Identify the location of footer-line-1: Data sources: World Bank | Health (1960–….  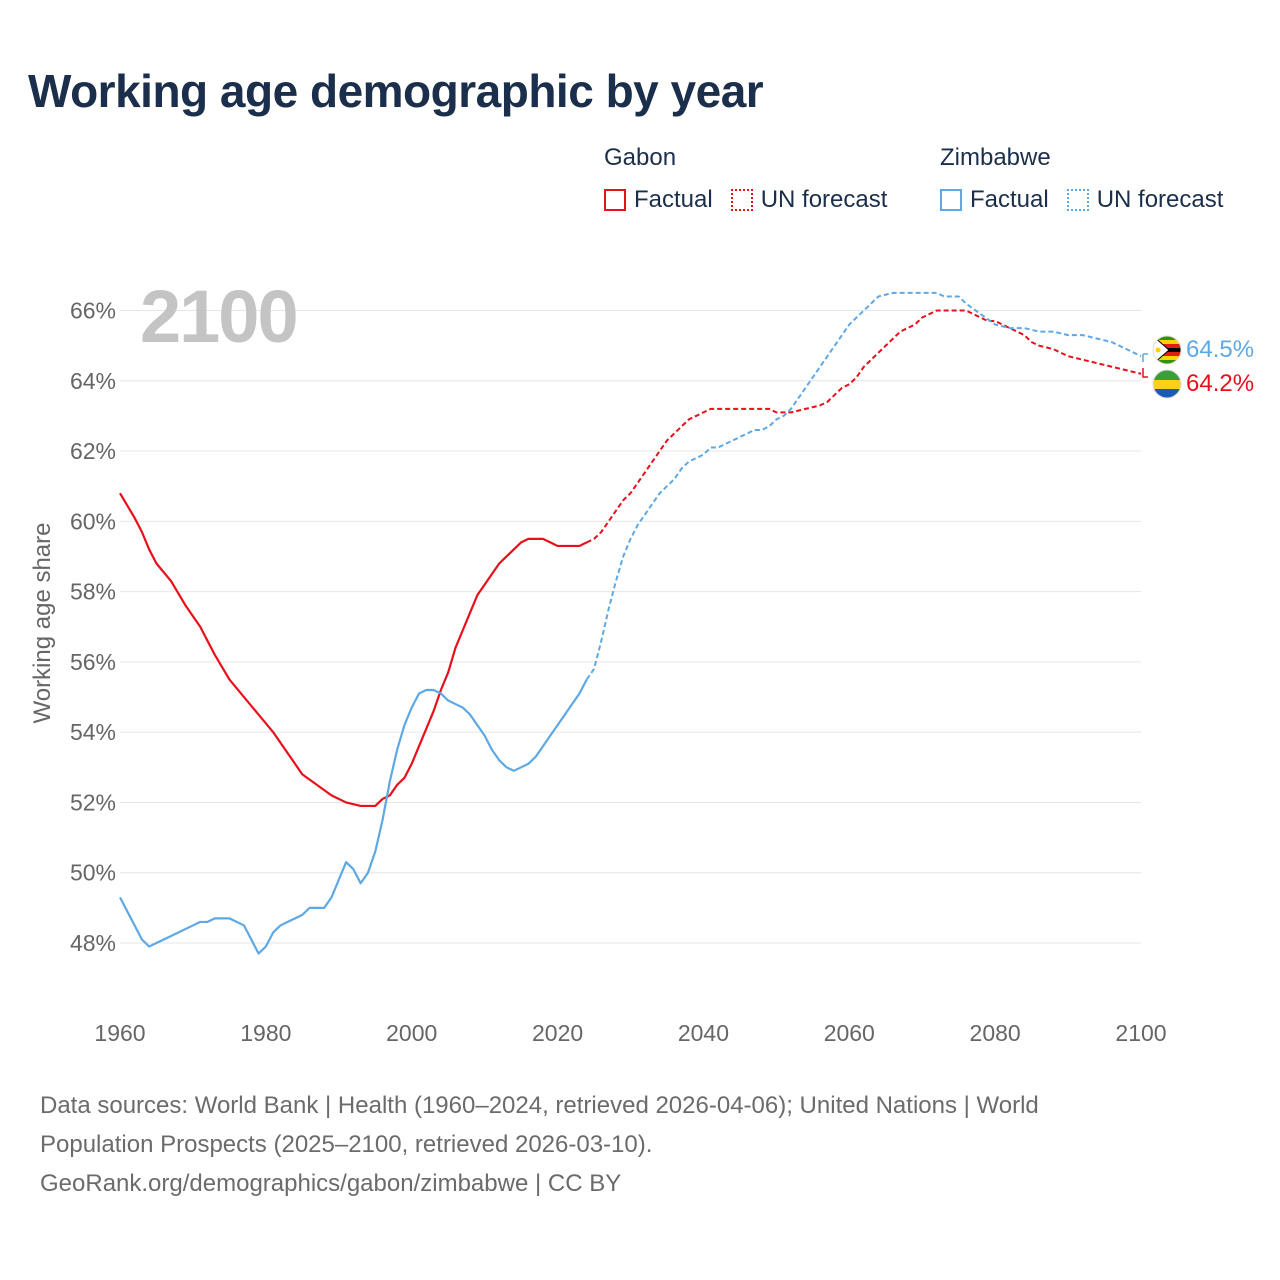
(539, 1105).